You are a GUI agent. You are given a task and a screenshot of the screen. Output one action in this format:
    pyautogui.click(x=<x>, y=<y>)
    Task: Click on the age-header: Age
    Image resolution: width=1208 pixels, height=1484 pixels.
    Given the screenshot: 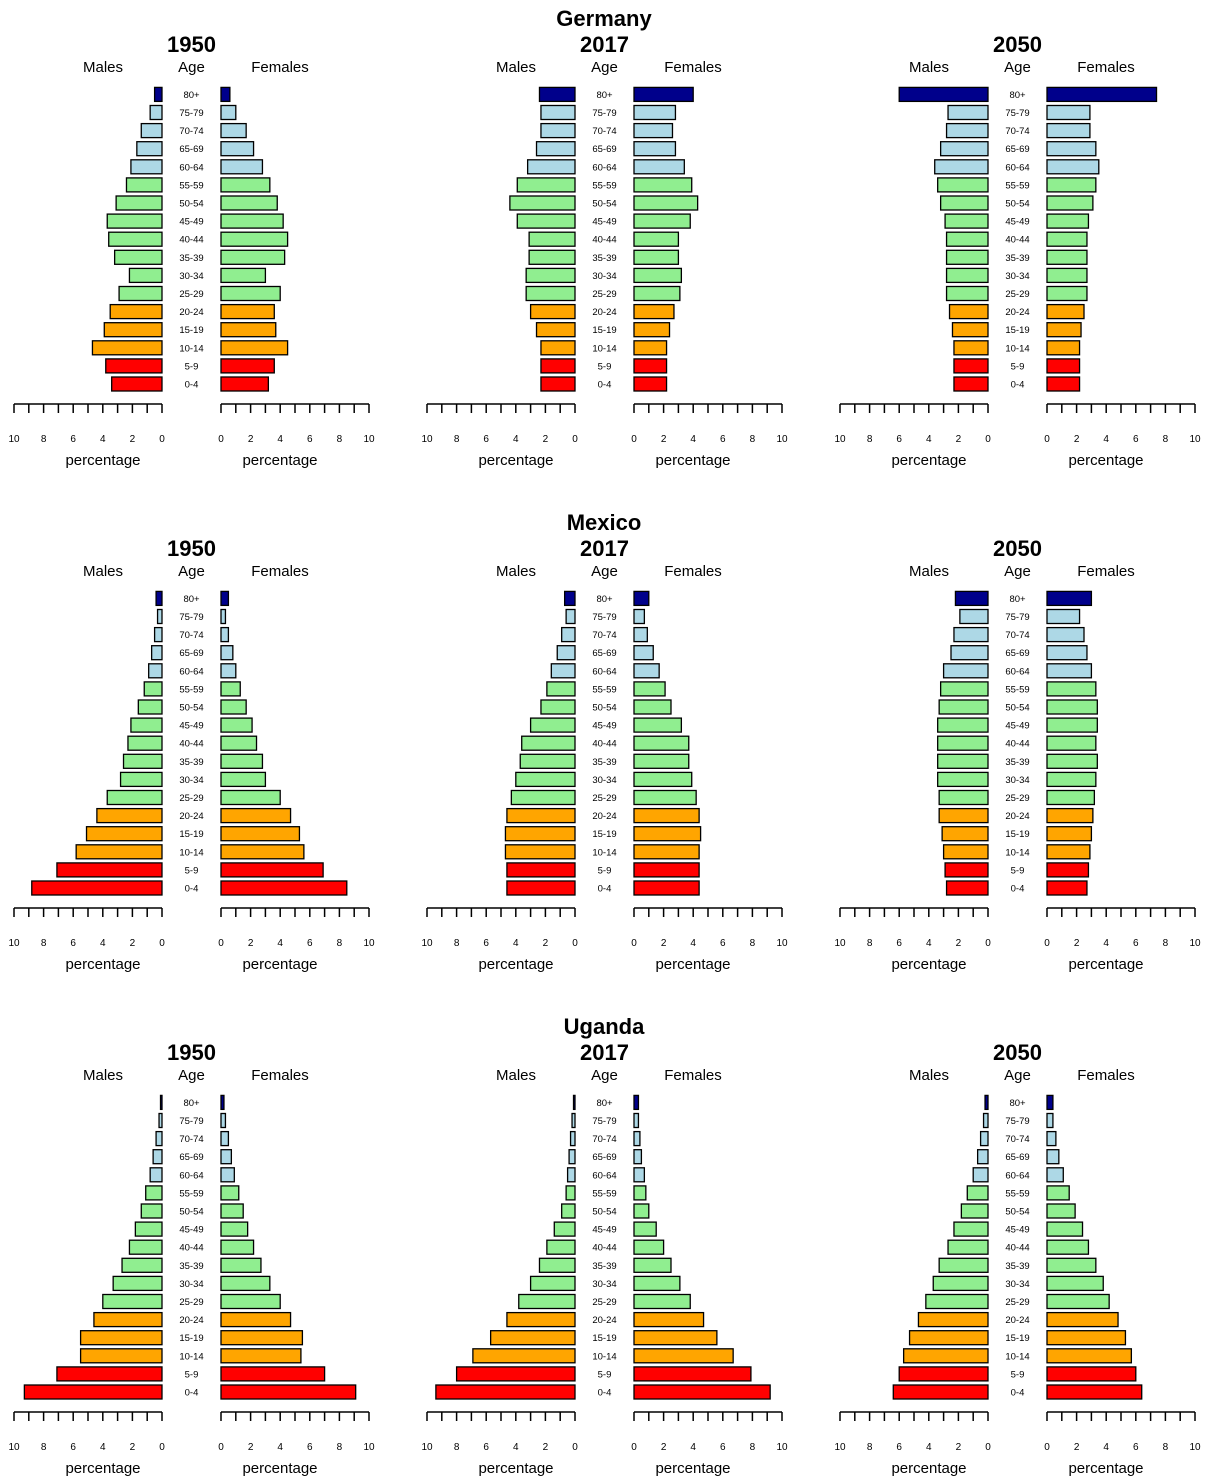 What is the action you would take?
    pyautogui.click(x=1017, y=67)
    